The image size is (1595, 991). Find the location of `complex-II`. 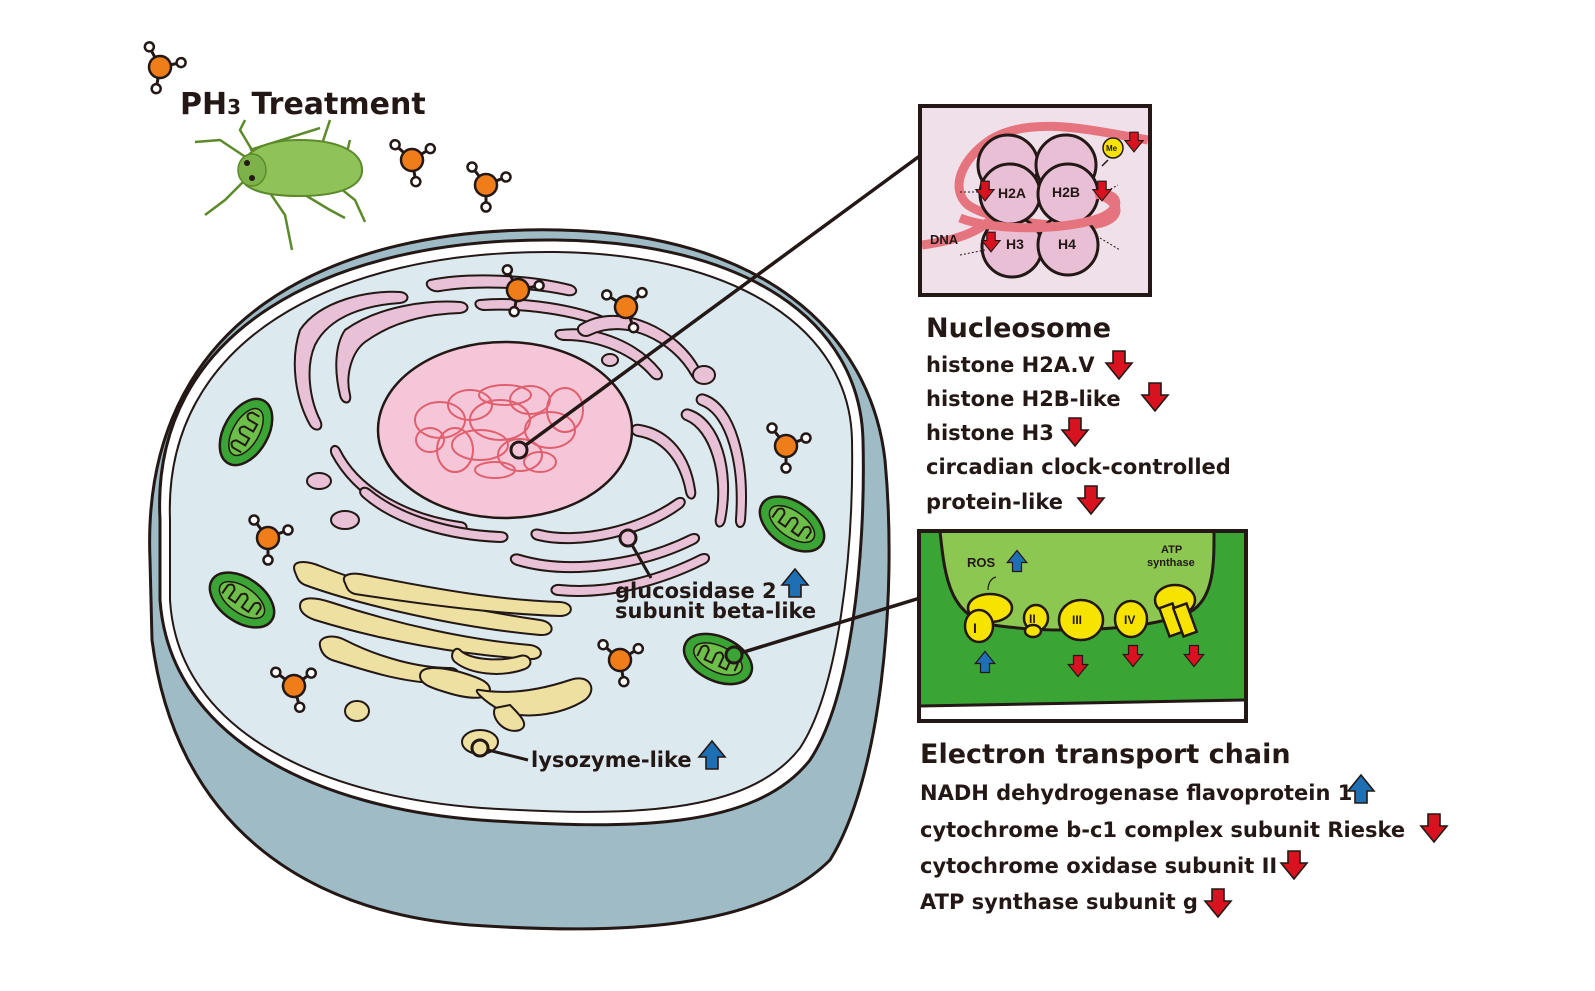

complex-II is located at coordinates (1036, 621).